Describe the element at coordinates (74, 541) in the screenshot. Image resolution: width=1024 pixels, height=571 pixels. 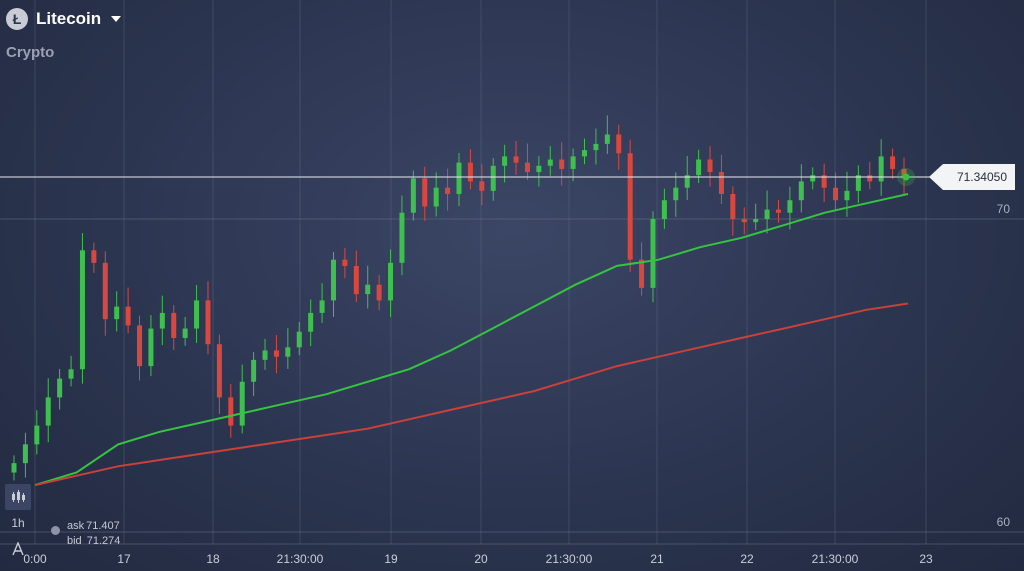
I see `bid-label: bid` at that location.